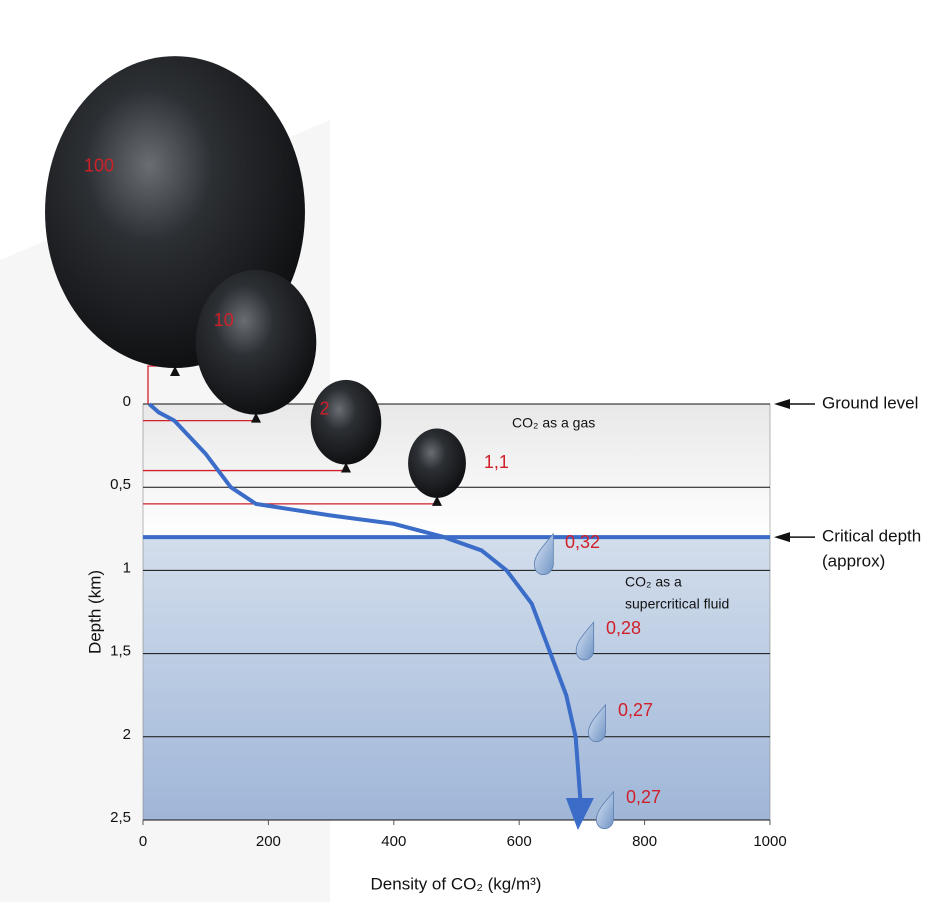 The width and height of the screenshot is (950, 902). What do you see at coordinates (456, 883) in the screenshot?
I see `x-axis-label: Density of CO₂ (kg/m³)` at bounding box center [456, 883].